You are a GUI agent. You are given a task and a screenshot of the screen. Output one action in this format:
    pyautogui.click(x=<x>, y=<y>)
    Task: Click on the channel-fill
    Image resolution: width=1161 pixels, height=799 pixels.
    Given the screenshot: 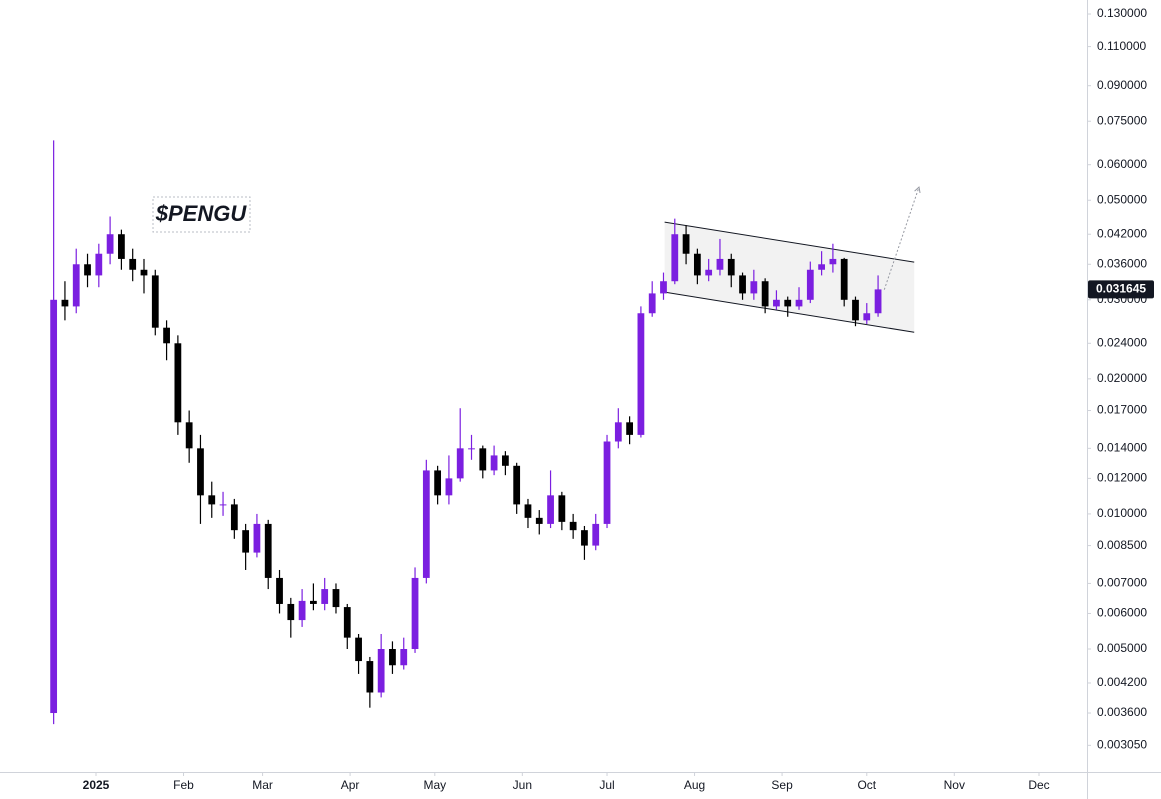 What is the action you would take?
    pyautogui.click(x=789, y=277)
    